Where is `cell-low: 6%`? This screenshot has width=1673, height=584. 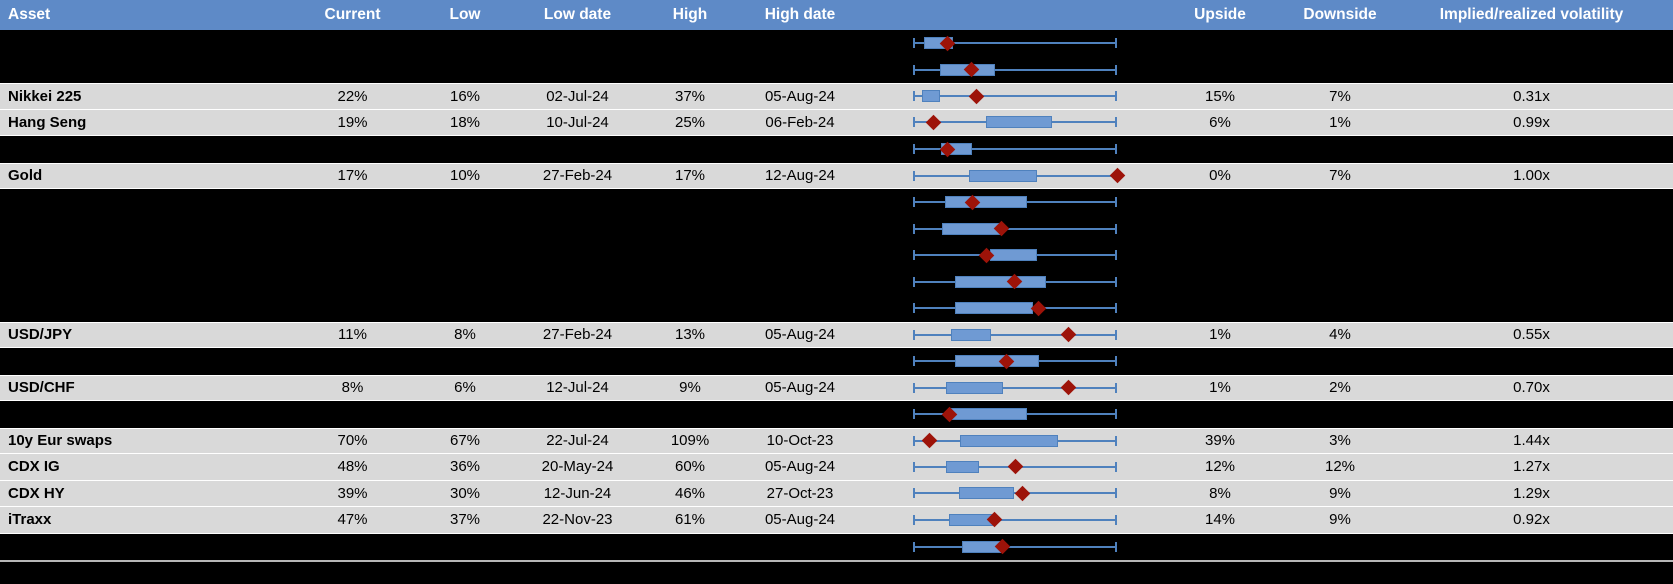
cell-low: 6% is located at coordinates (465, 388).